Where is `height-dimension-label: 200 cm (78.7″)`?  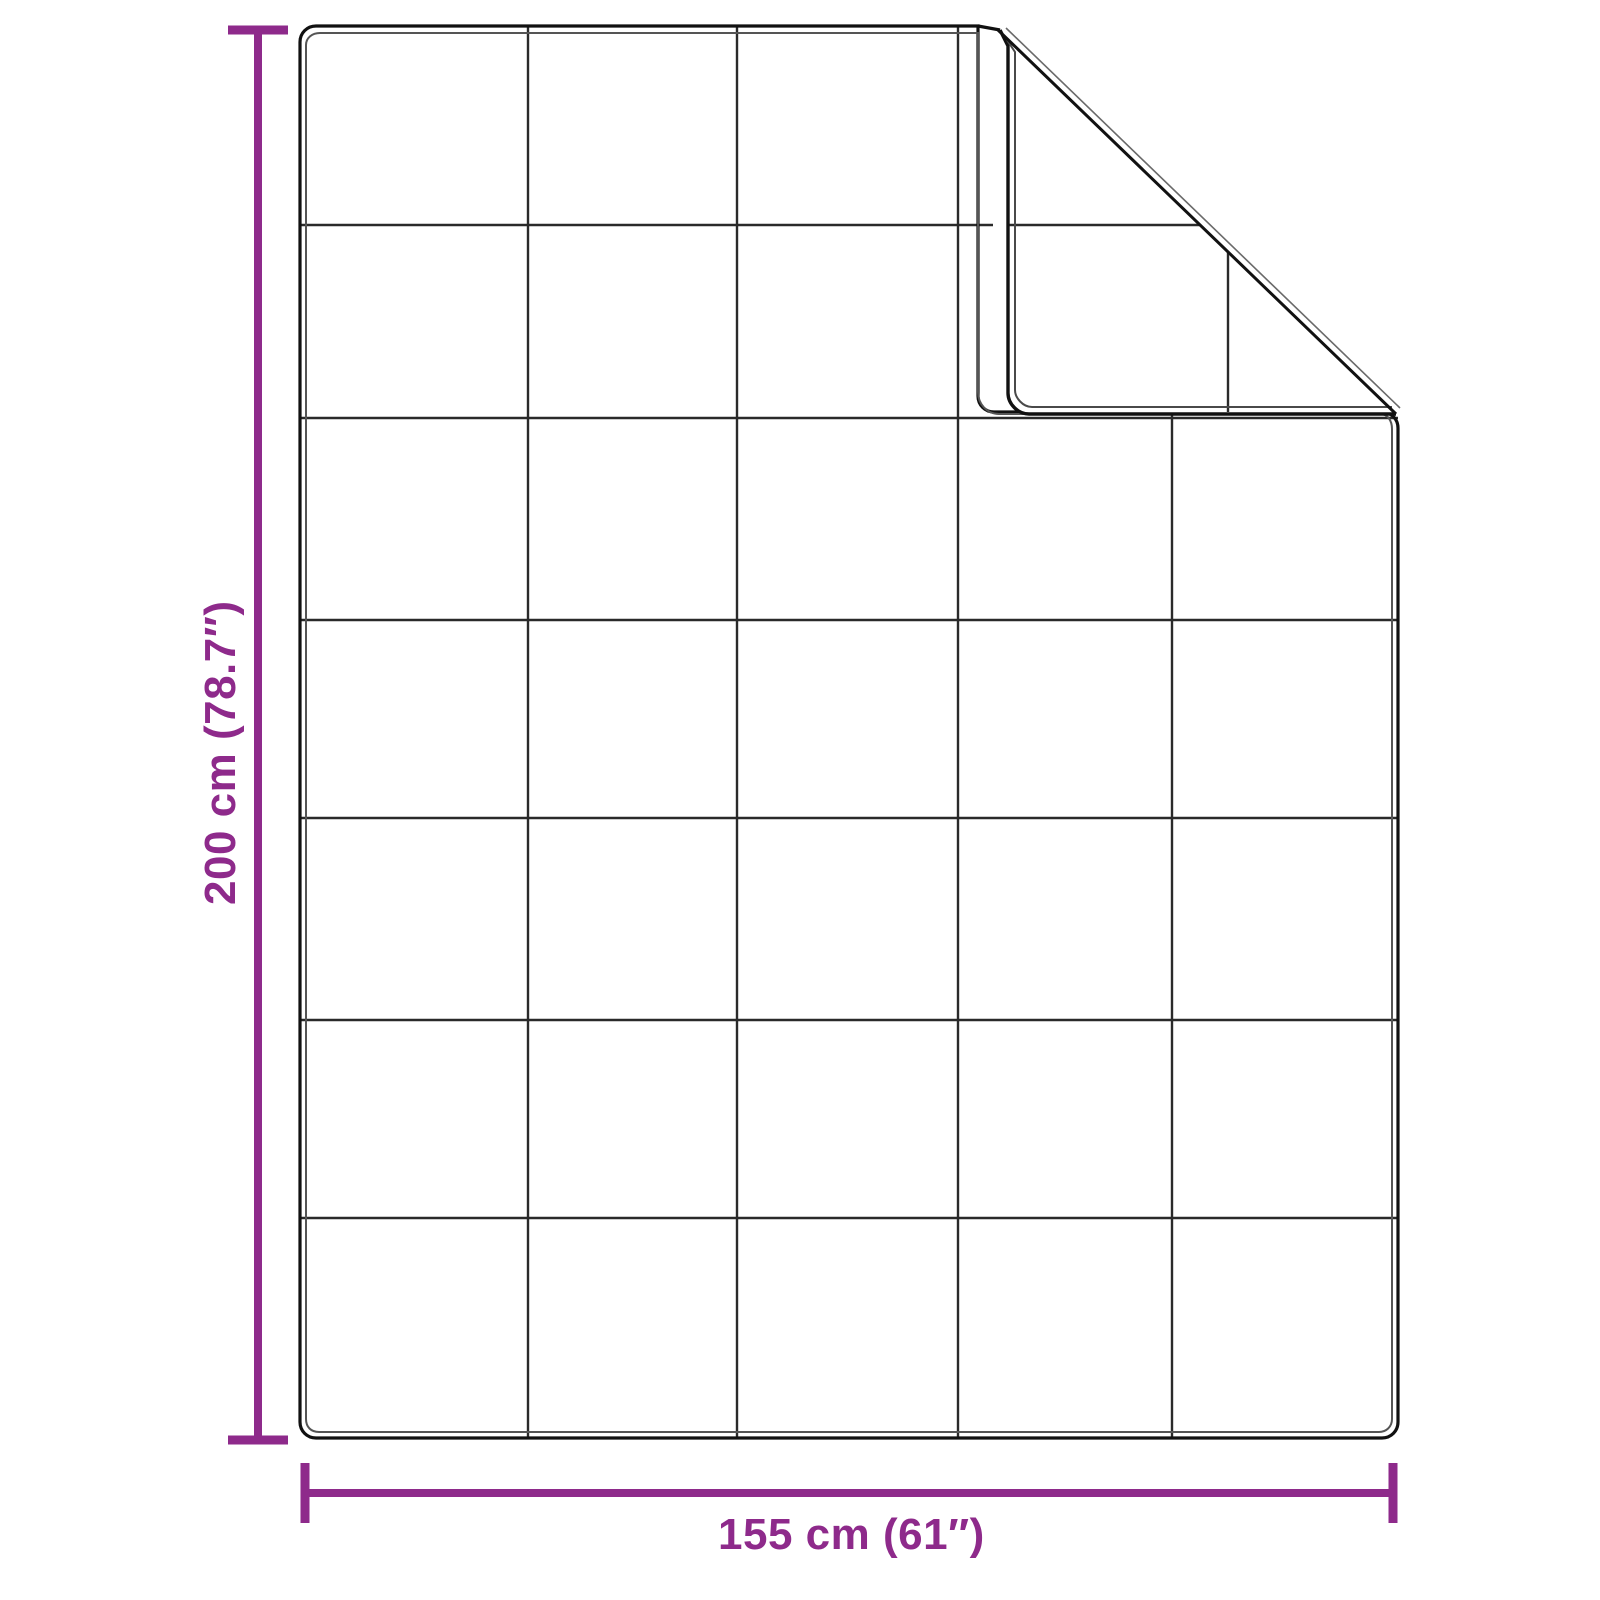
height-dimension-label: 200 cm (78.7″) is located at coordinates (220, 752).